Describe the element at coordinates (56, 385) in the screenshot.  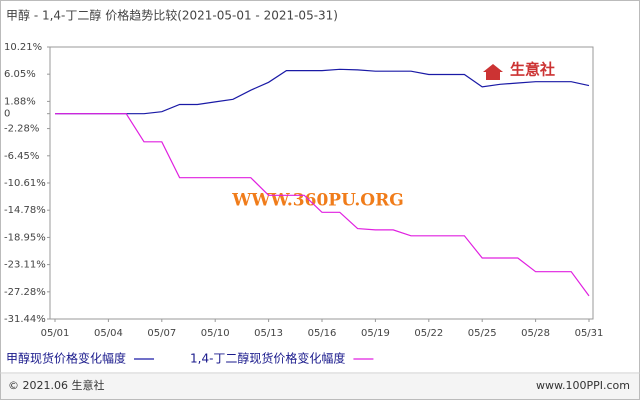
I see `footer-left: © 2021.06 生意社` at that location.